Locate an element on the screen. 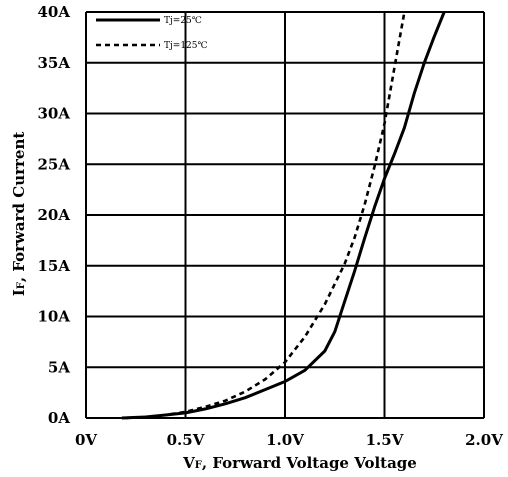  y-tick-label: 30A is located at coordinates (53, 114).